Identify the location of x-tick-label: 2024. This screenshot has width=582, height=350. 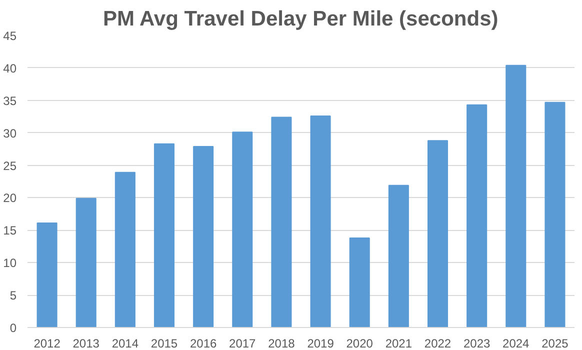
(516, 343).